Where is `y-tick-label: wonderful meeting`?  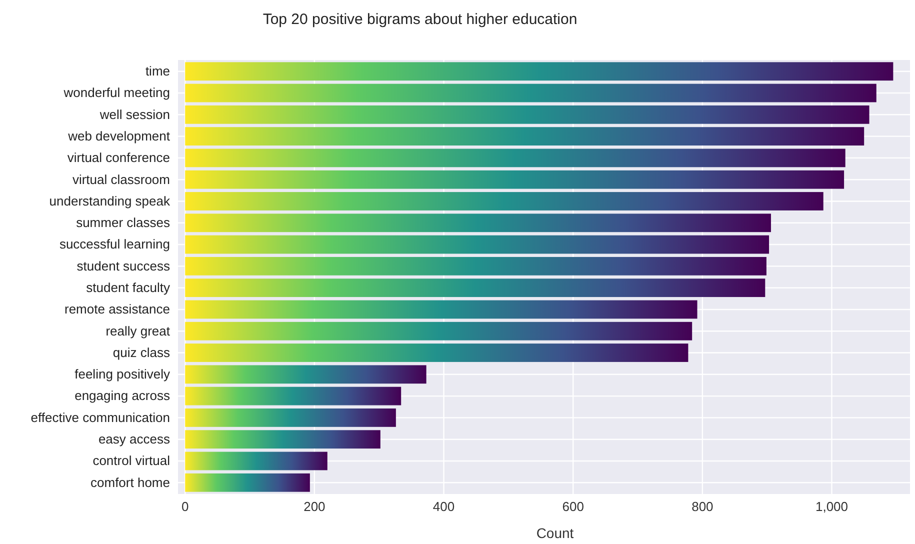 y-tick-label: wonderful meeting is located at coordinates (116, 92).